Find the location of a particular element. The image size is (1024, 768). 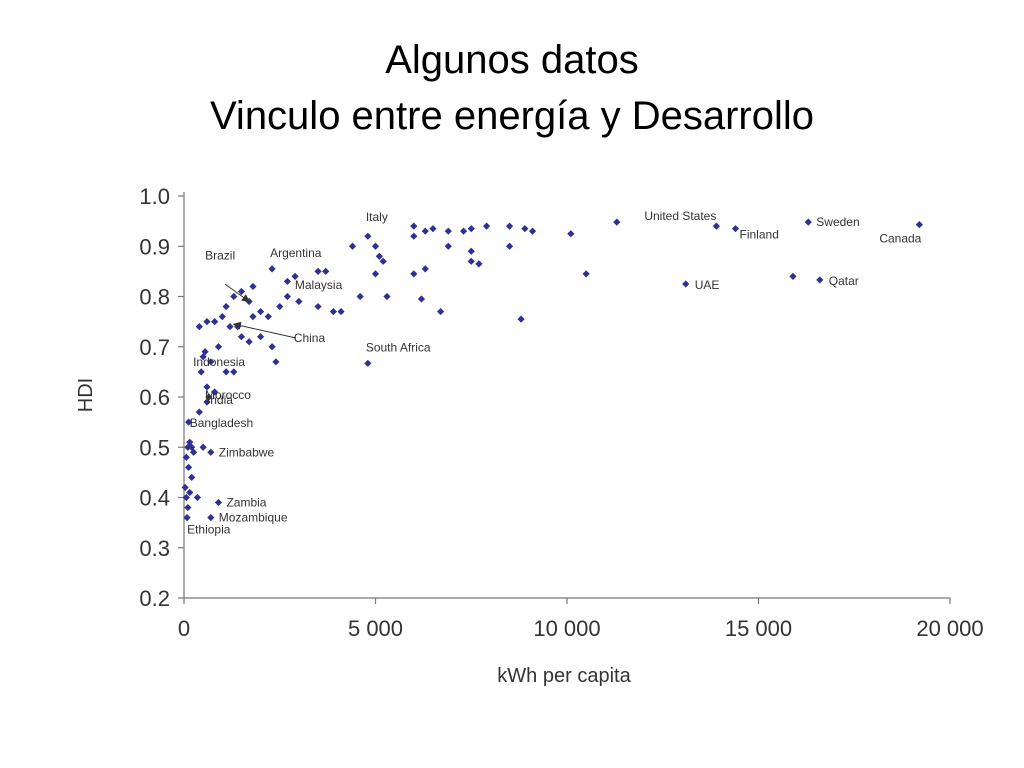

point-label-italy: Italy is located at coordinates (377, 217).